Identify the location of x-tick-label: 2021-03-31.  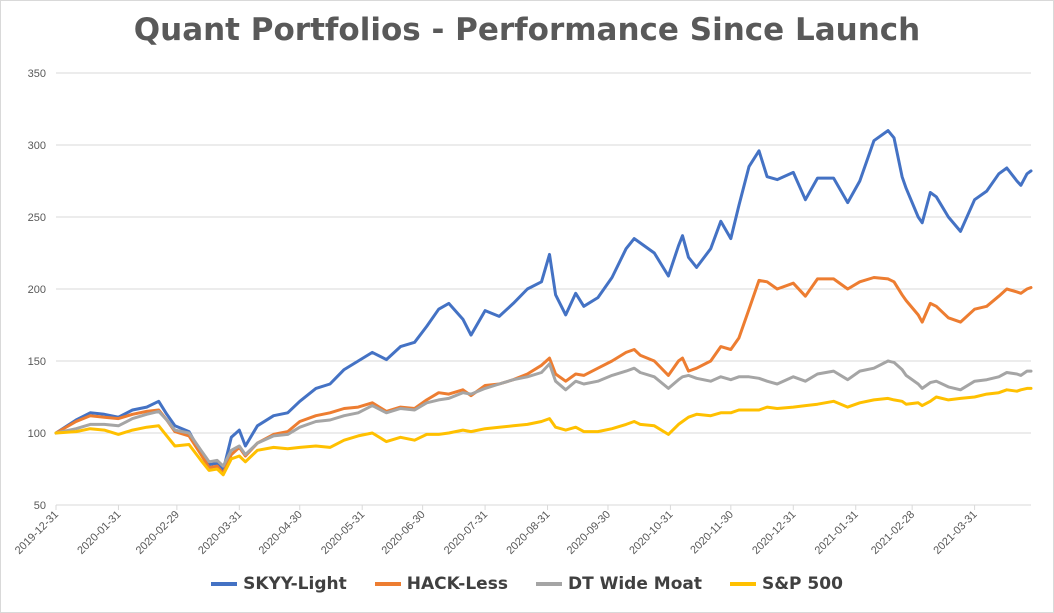
(955, 533).